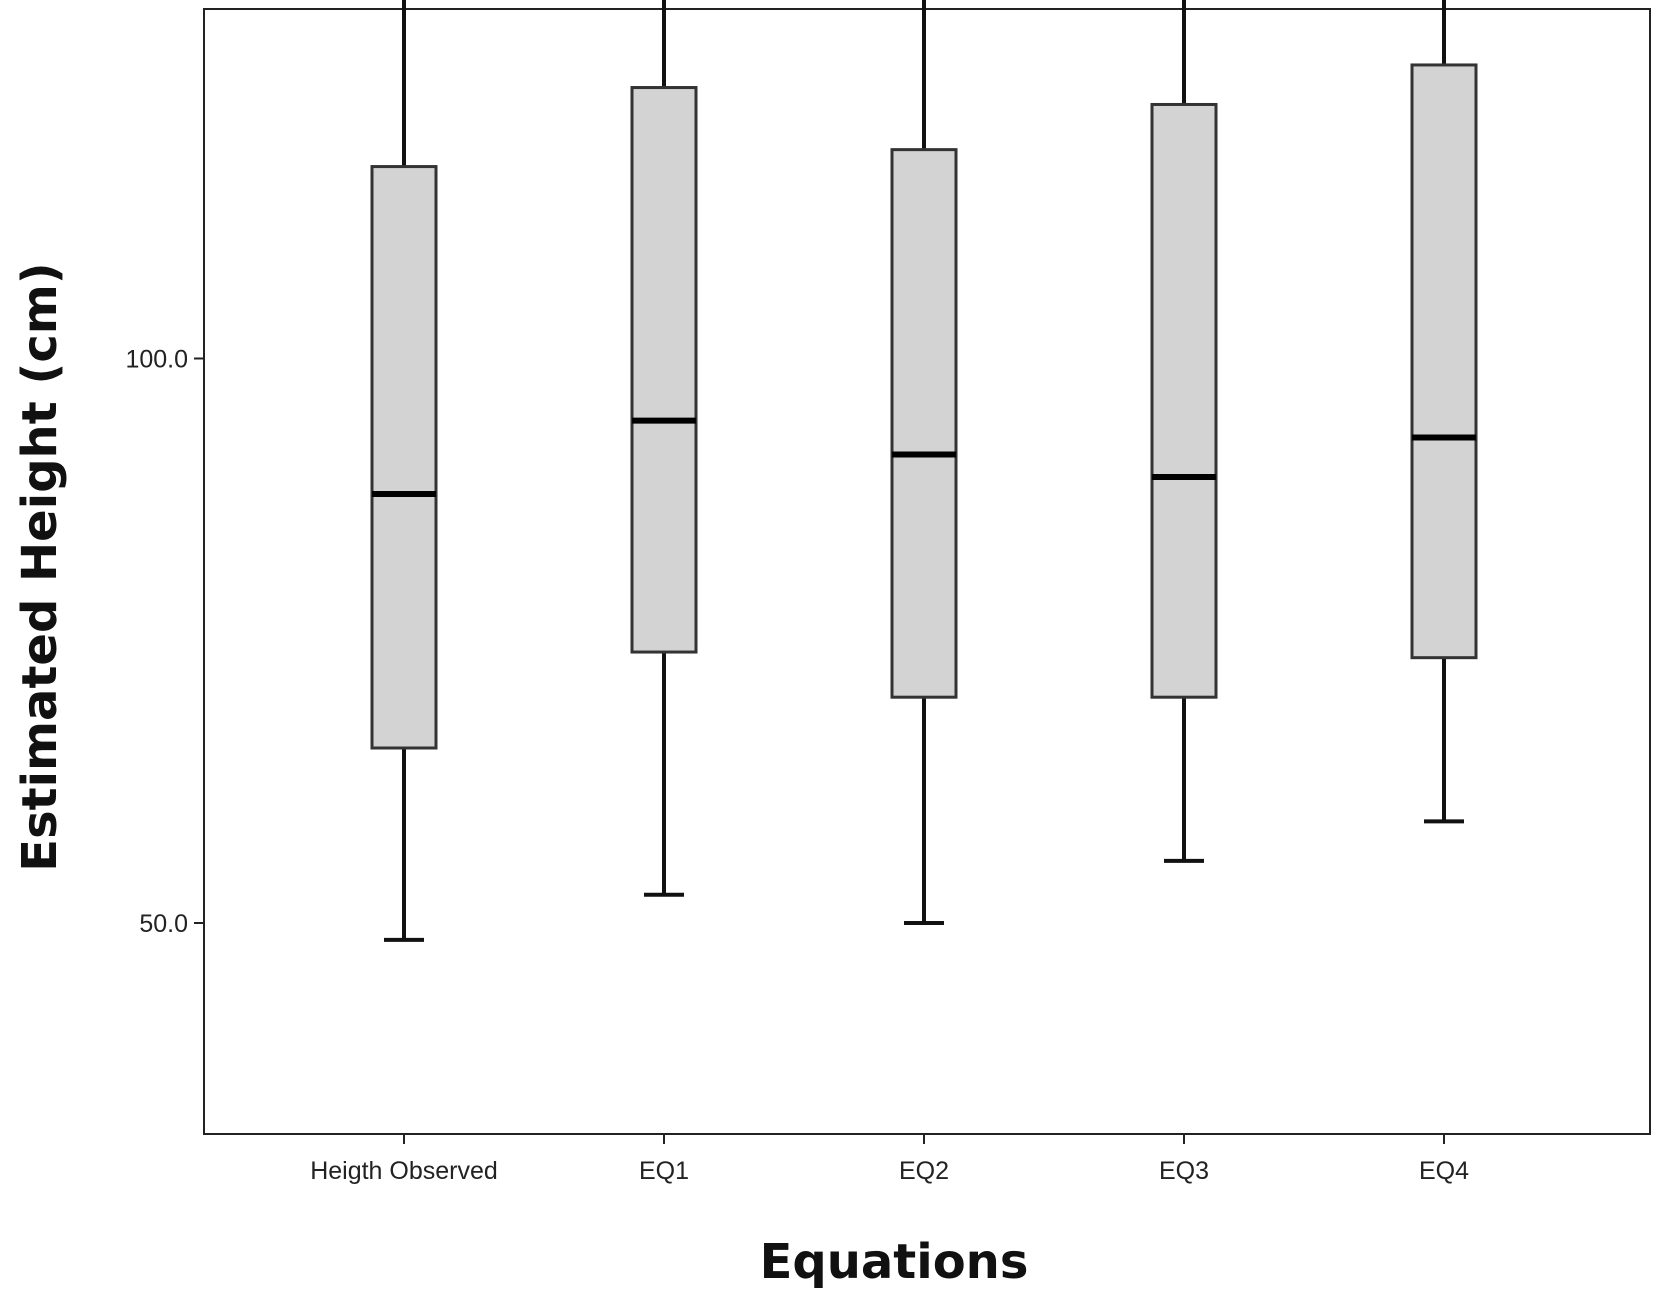 This screenshot has width=1667, height=1306. I want to click on x-tick-label: Heigth Observed, so click(404, 1171).